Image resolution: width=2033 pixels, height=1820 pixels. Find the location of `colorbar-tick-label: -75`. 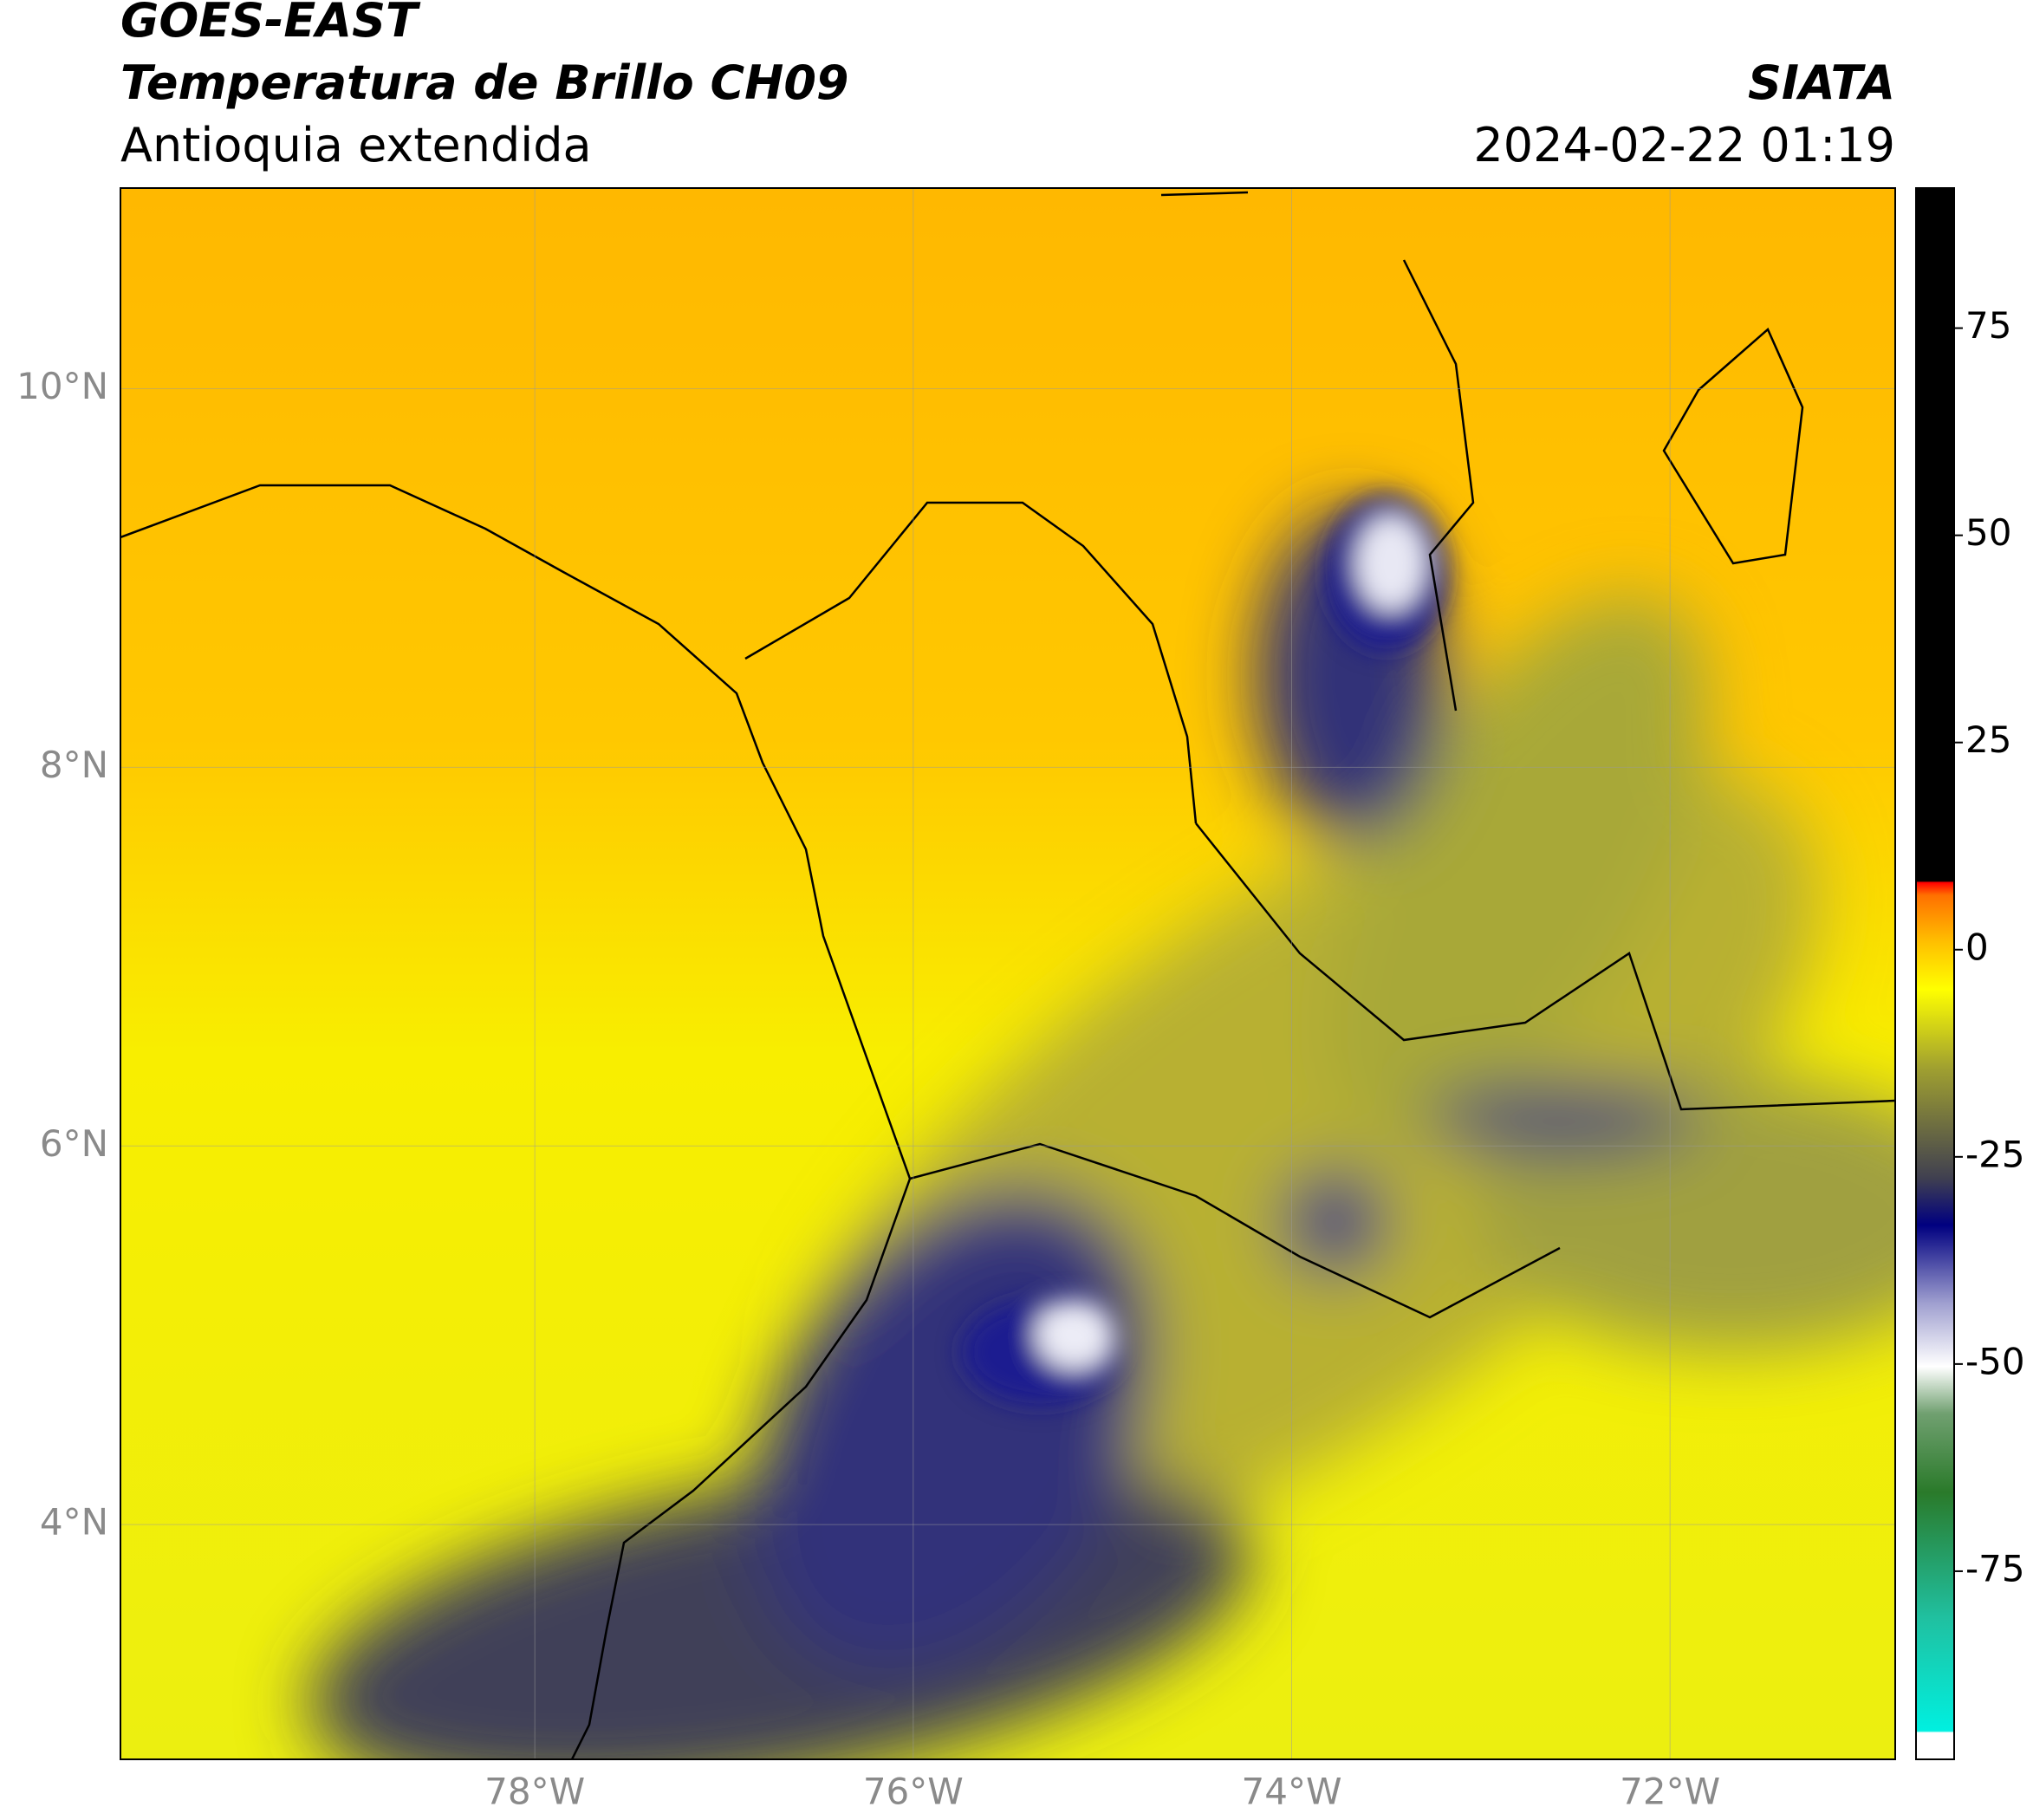

colorbar-tick-label: -75 is located at coordinates (1995, 1568).